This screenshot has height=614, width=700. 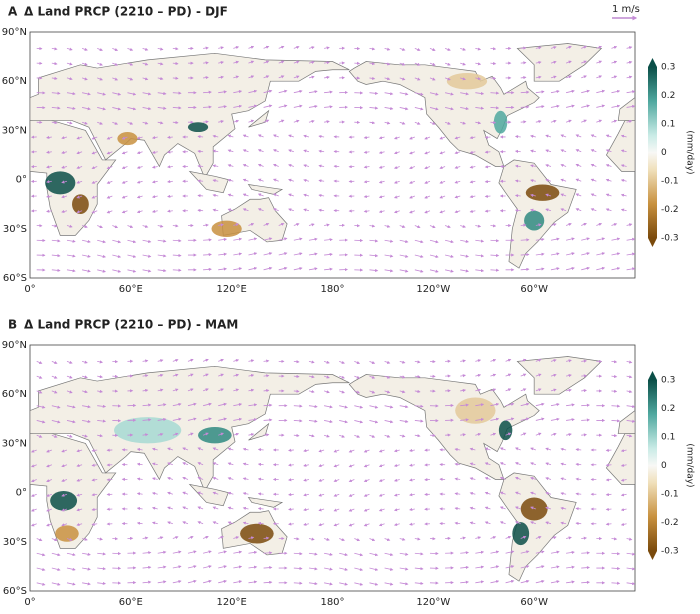 I want to click on scale-label: 1 m/s, so click(x=626, y=9).